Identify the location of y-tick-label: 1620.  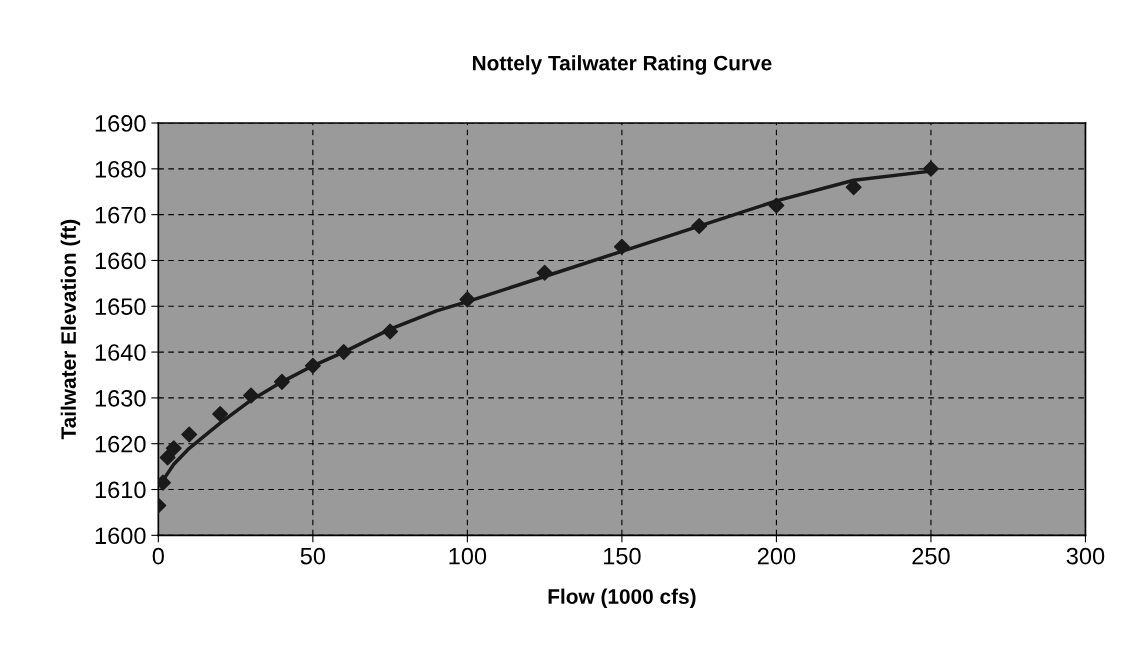
(120, 444).